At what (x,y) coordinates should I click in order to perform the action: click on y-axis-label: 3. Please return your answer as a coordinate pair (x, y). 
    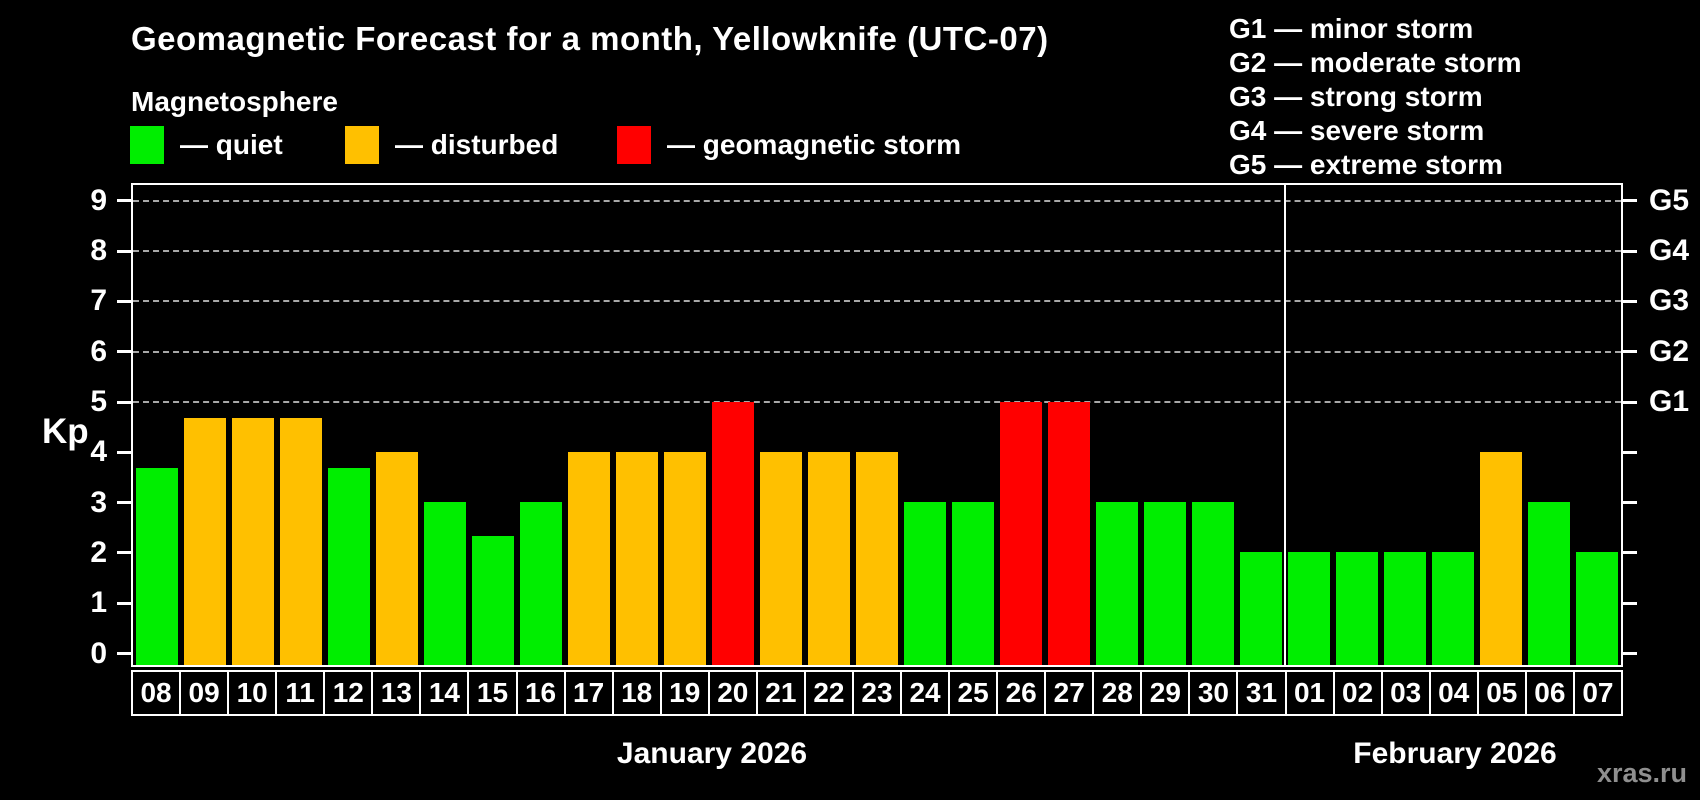
    Looking at the image, I should click on (98, 502).